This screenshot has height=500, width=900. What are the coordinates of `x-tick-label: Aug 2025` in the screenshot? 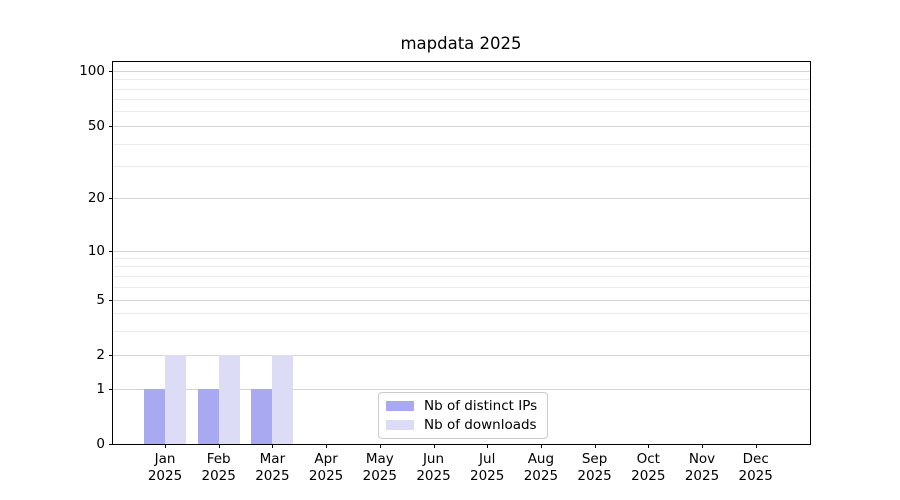 It's located at (541, 468).